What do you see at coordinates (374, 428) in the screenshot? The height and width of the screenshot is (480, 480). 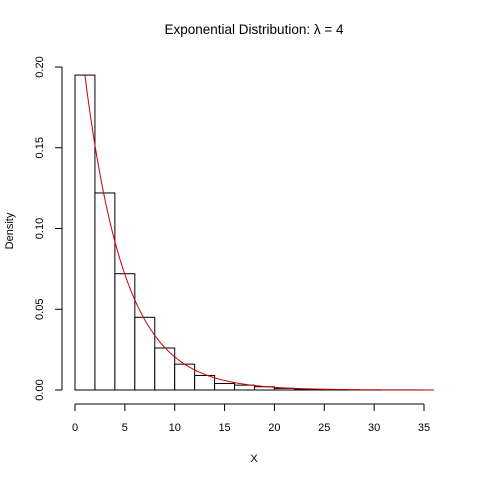 I see `x-tick-label: 30` at bounding box center [374, 428].